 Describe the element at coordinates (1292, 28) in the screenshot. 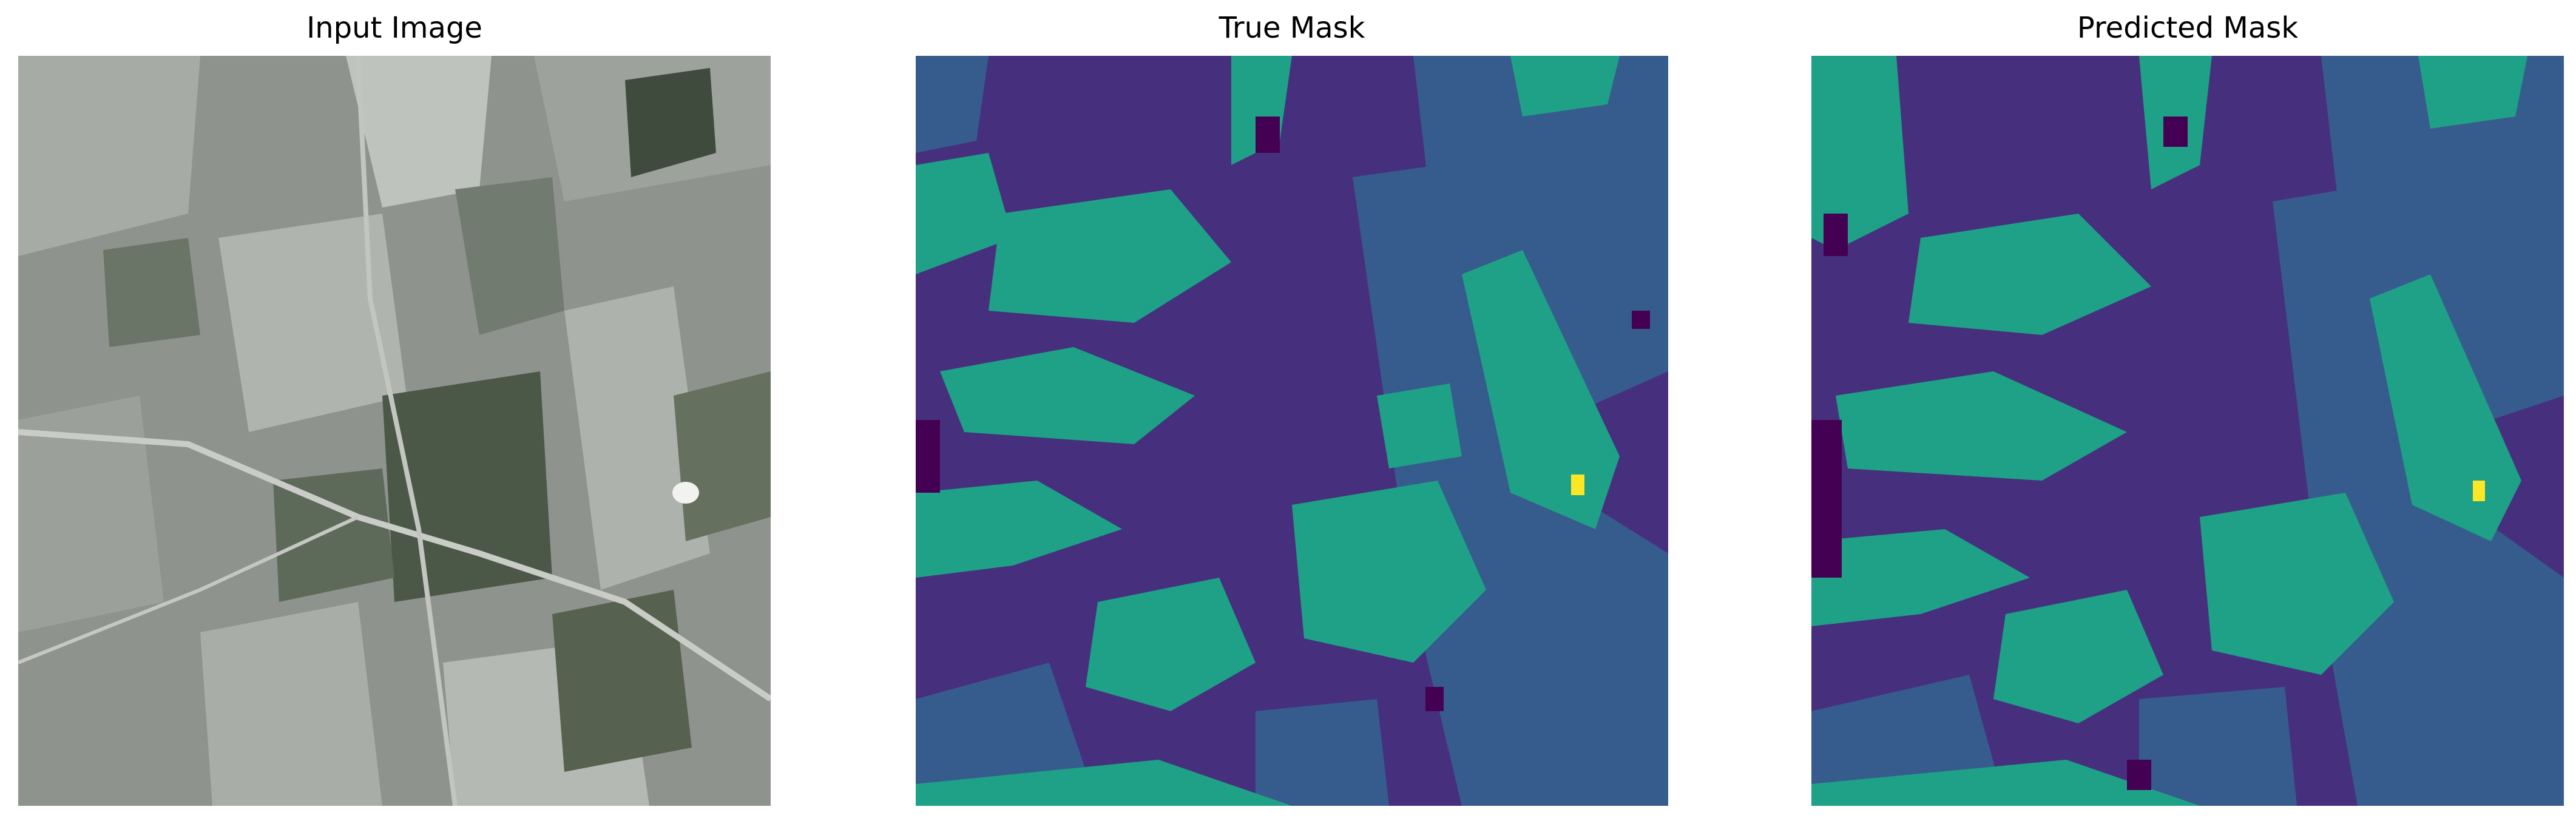

I see `panel-title: True Mask` at that location.